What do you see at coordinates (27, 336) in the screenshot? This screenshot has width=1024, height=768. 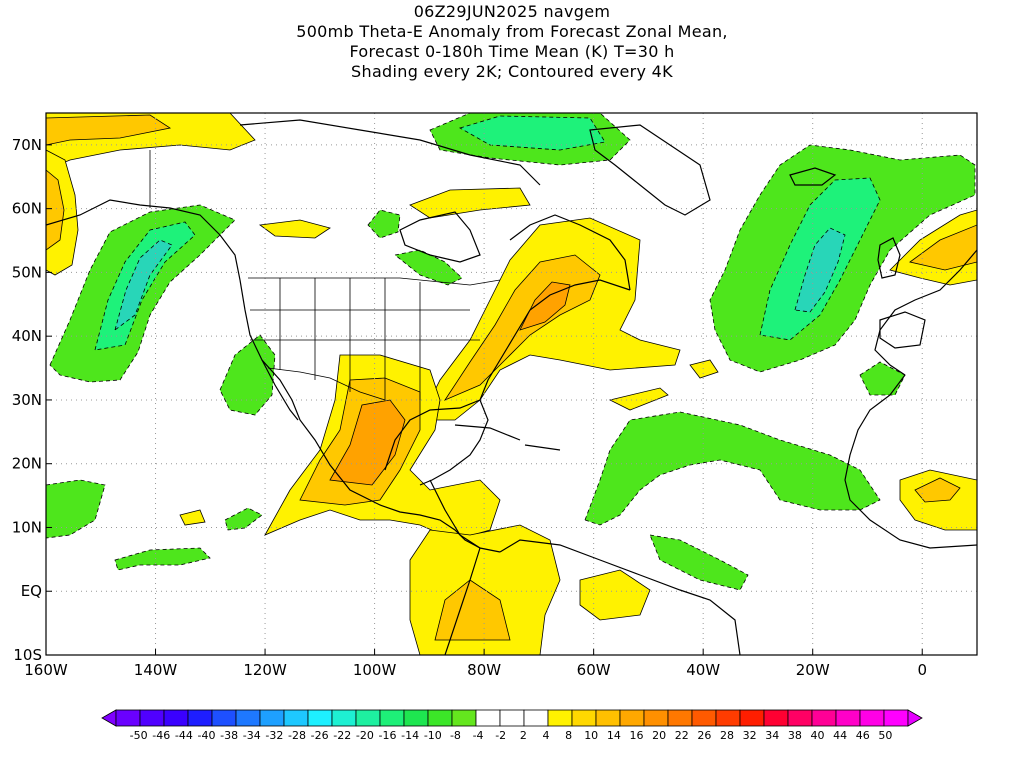 I see `lat-tick-label: 40N` at bounding box center [27, 336].